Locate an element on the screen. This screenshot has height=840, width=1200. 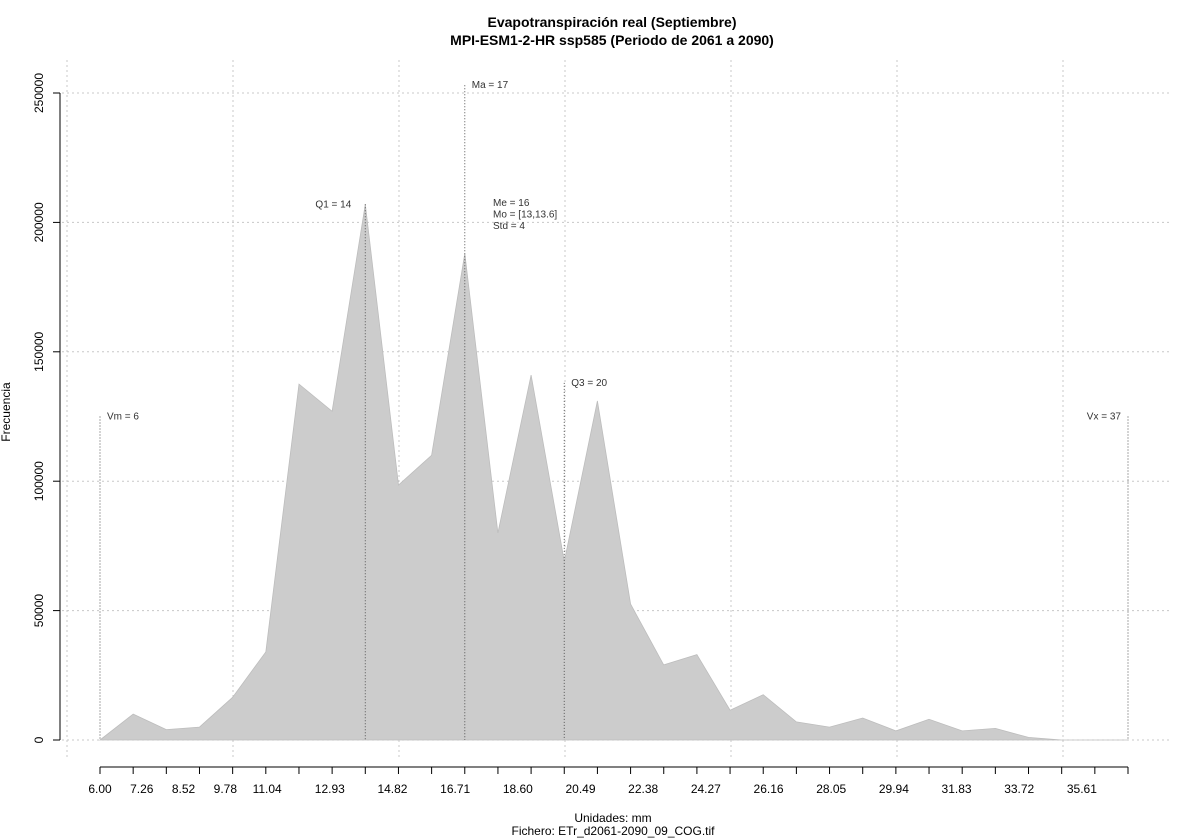
y-axis-label: Frecuencia is located at coordinates (6, 412).